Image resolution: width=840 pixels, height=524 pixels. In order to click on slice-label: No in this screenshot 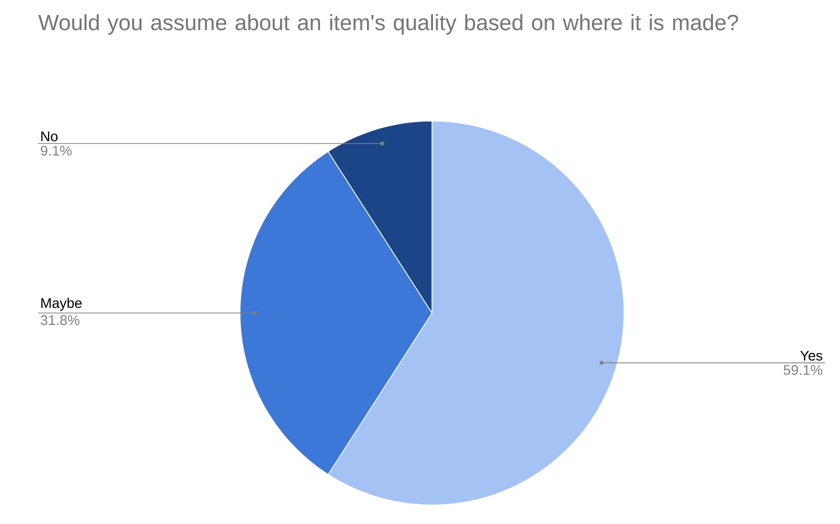, I will do `click(49, 137)`.